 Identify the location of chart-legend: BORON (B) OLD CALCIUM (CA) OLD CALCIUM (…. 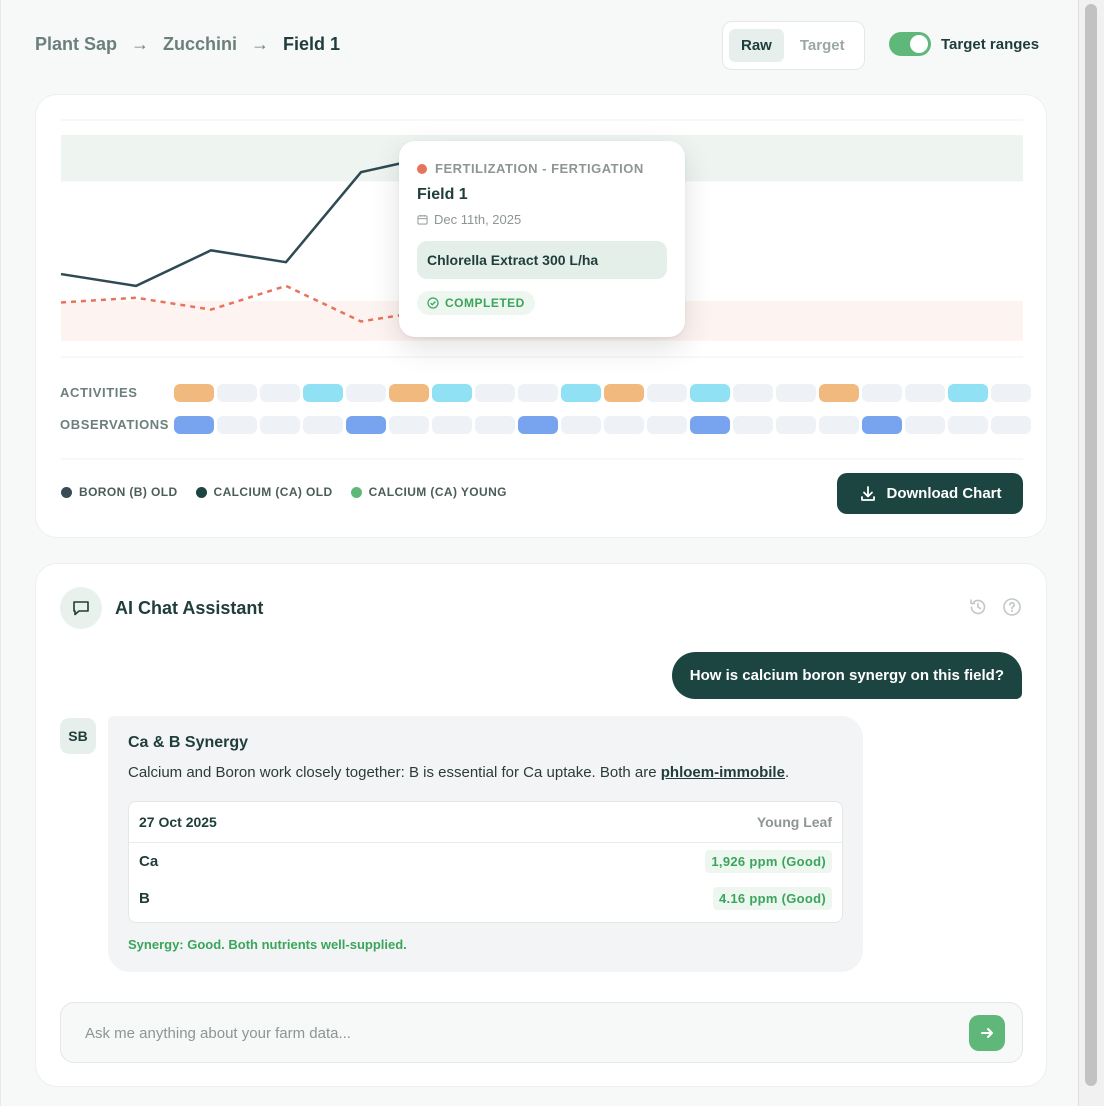
(284, 492).